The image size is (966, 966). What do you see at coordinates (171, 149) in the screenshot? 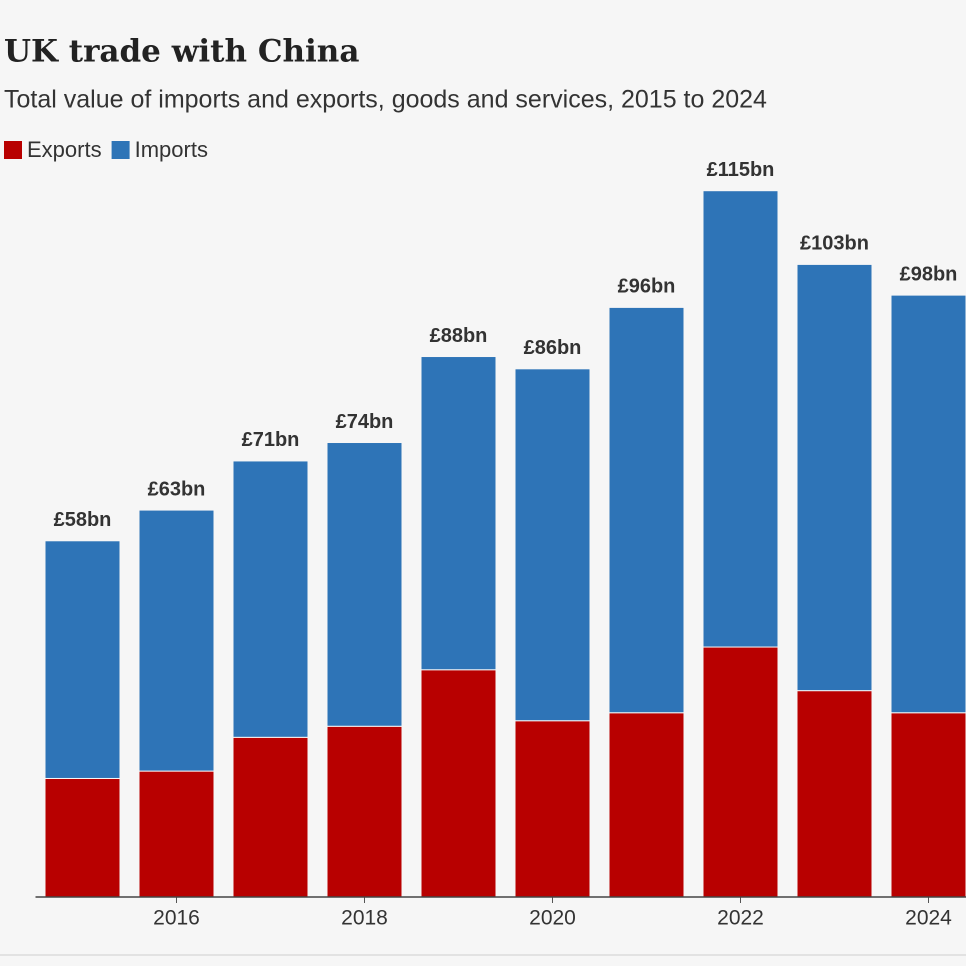
I see `legend-label: Imports` at bounding box center [171, 149].